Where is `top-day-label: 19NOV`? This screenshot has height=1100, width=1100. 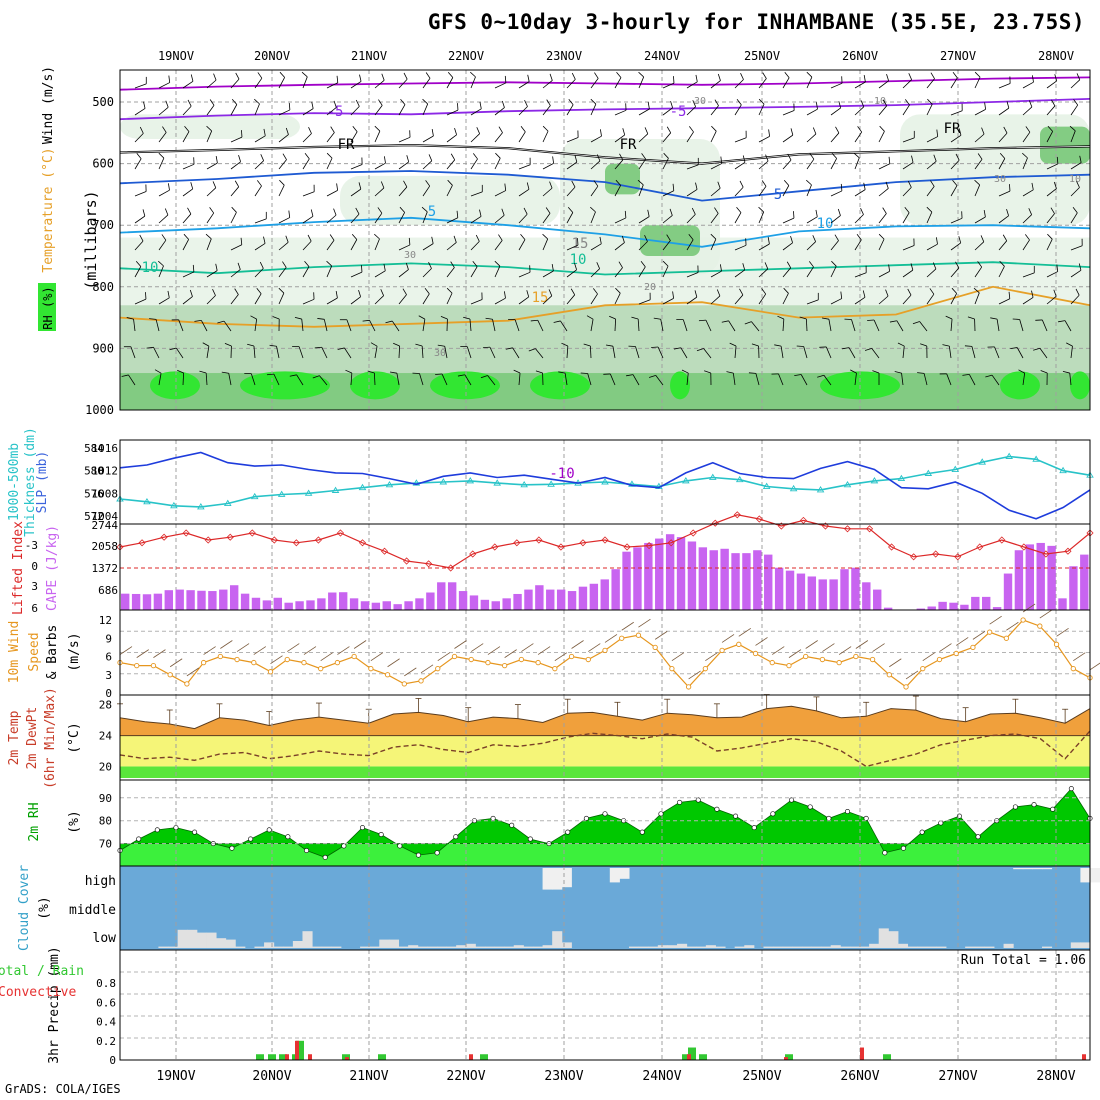
top-day-label: 19NOV is located at coordinates (176, 56).